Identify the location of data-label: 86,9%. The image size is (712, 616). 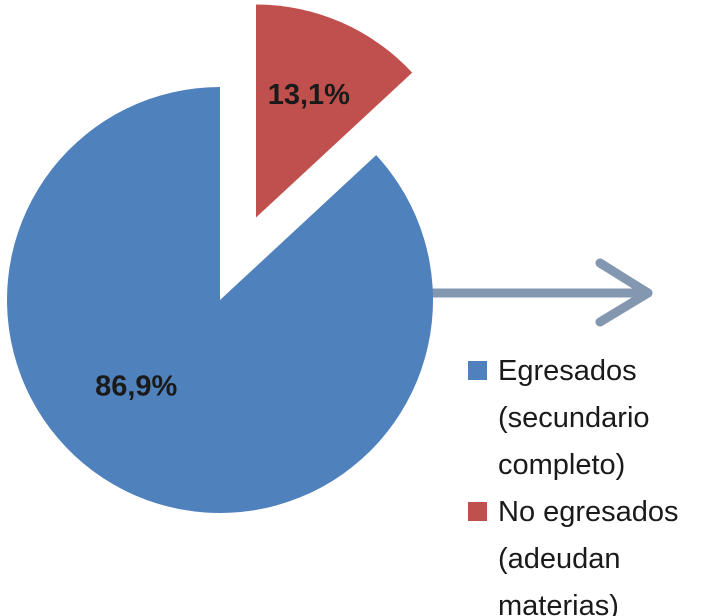
(136, 387).